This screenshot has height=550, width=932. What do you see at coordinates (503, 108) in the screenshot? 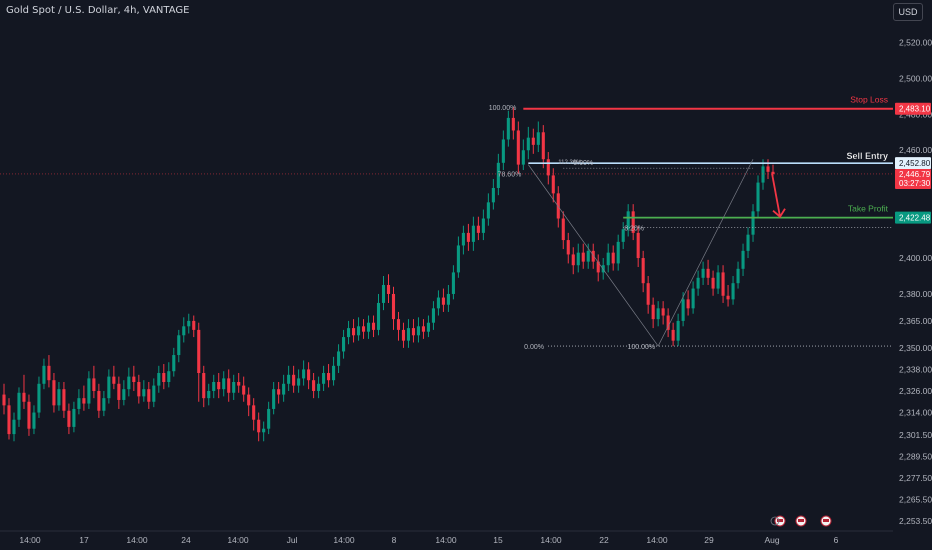
I see `fib-left-100: 100.00%` at bounding box center [503, 108].